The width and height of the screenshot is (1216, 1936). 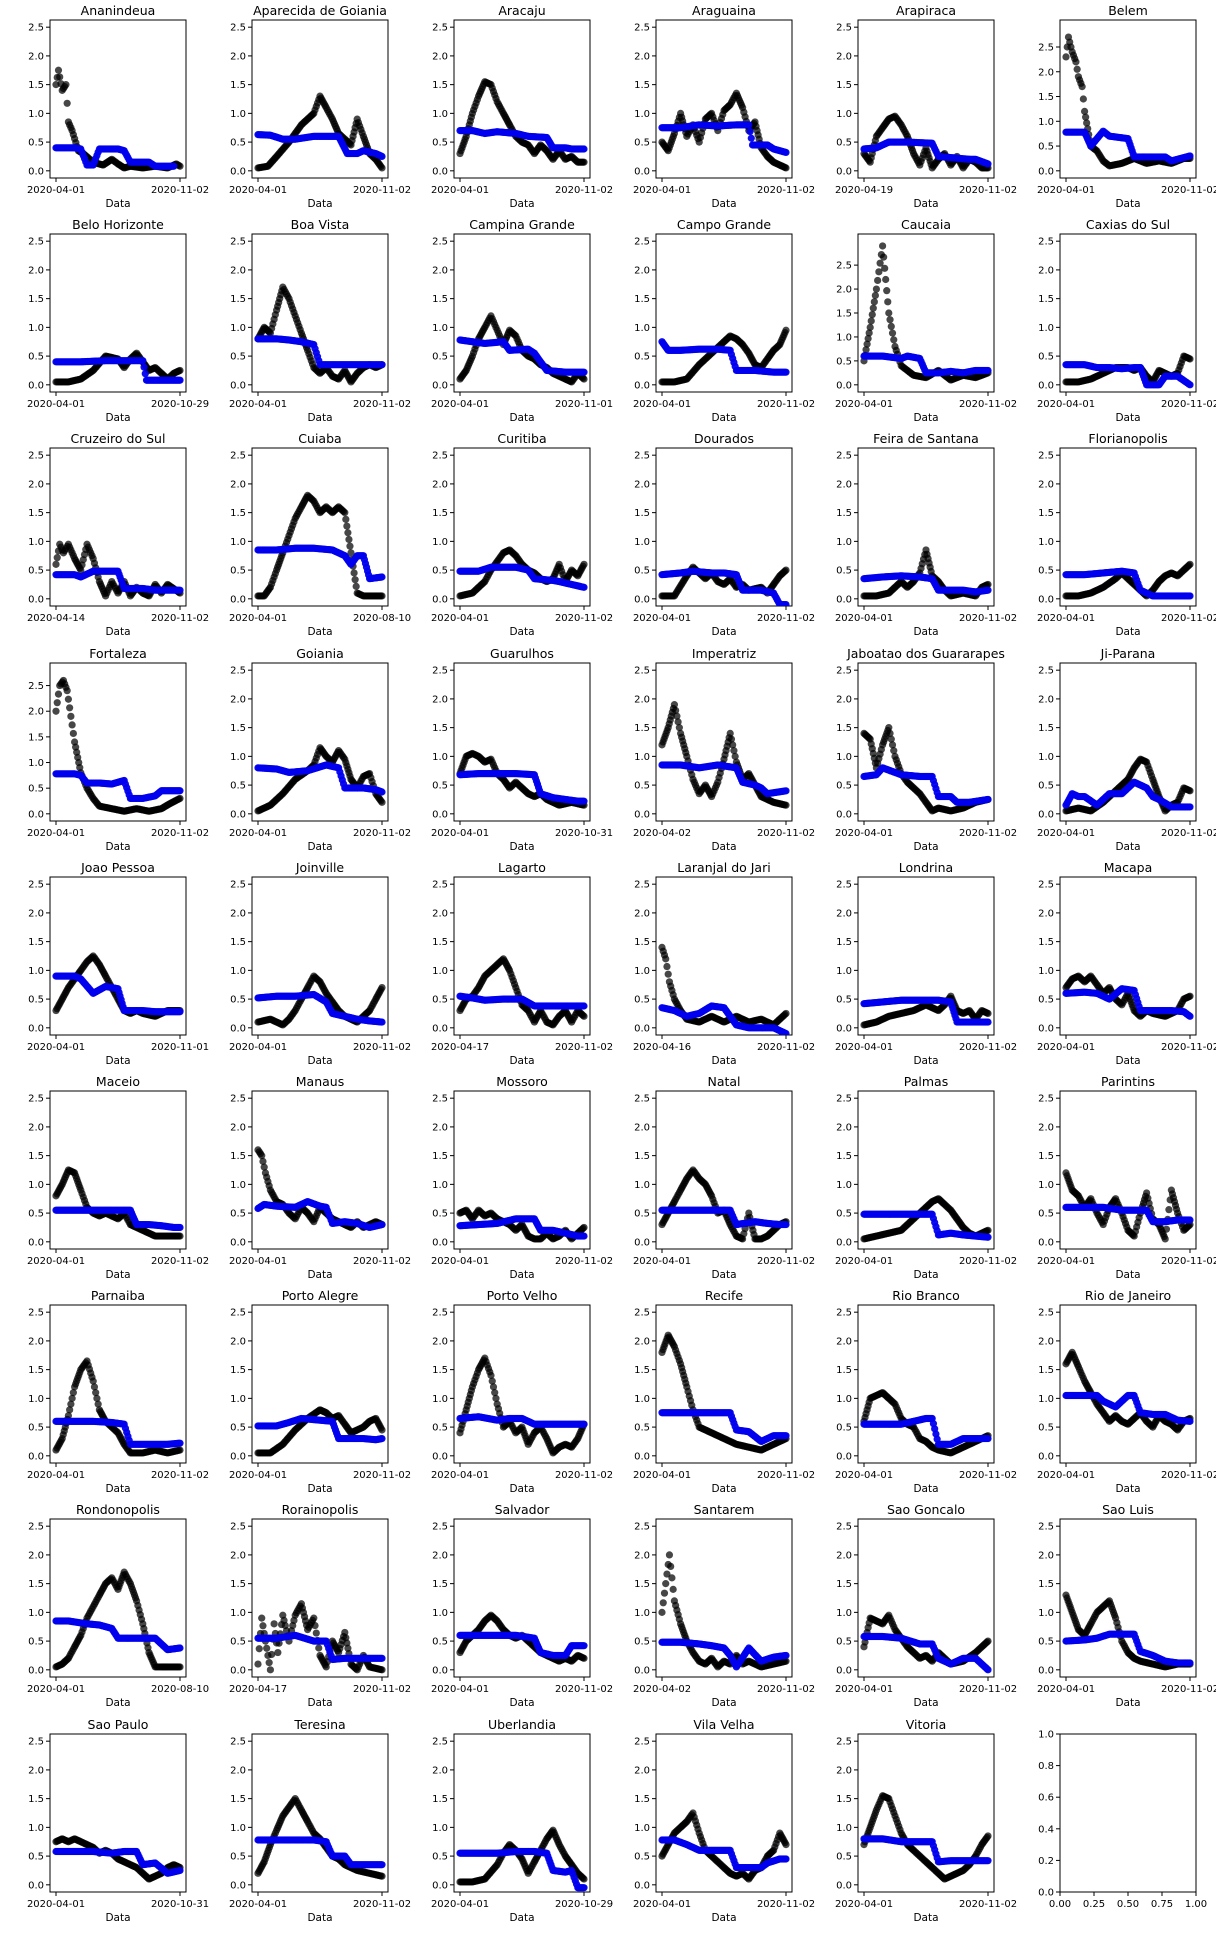 I want to click on chart-title: Caxias do Sul, so click(x=1128, y=224).